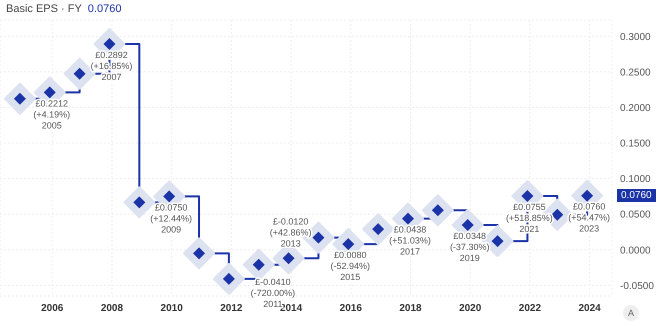 The width and height of the screenshot is (663, 326). Describe the element at coordinates (410, 240) in the screenshot. I see `data-label: £0.0438 (+51.03%) 2017` at that location.